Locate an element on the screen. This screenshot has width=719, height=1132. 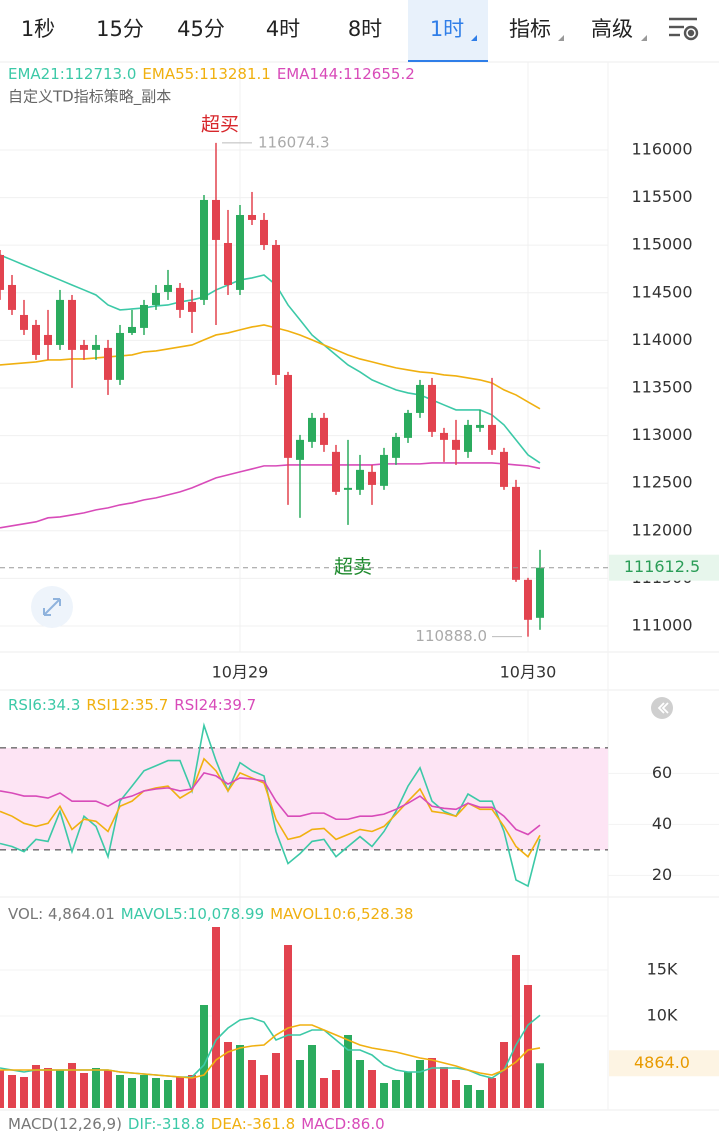
current-price-box is located at coordinates (664, 567).